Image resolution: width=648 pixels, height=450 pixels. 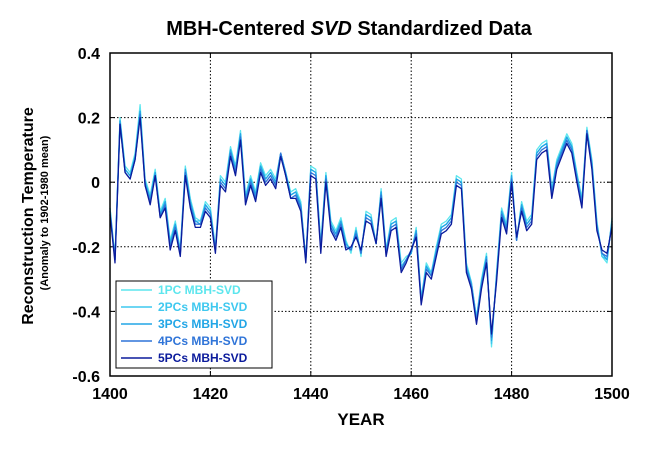 What do you see at coordinates (349, 29) in the screenshot?
I see `chart-title: MBH-Centered SVD Standardized Data` at bounding box center [349, 29].